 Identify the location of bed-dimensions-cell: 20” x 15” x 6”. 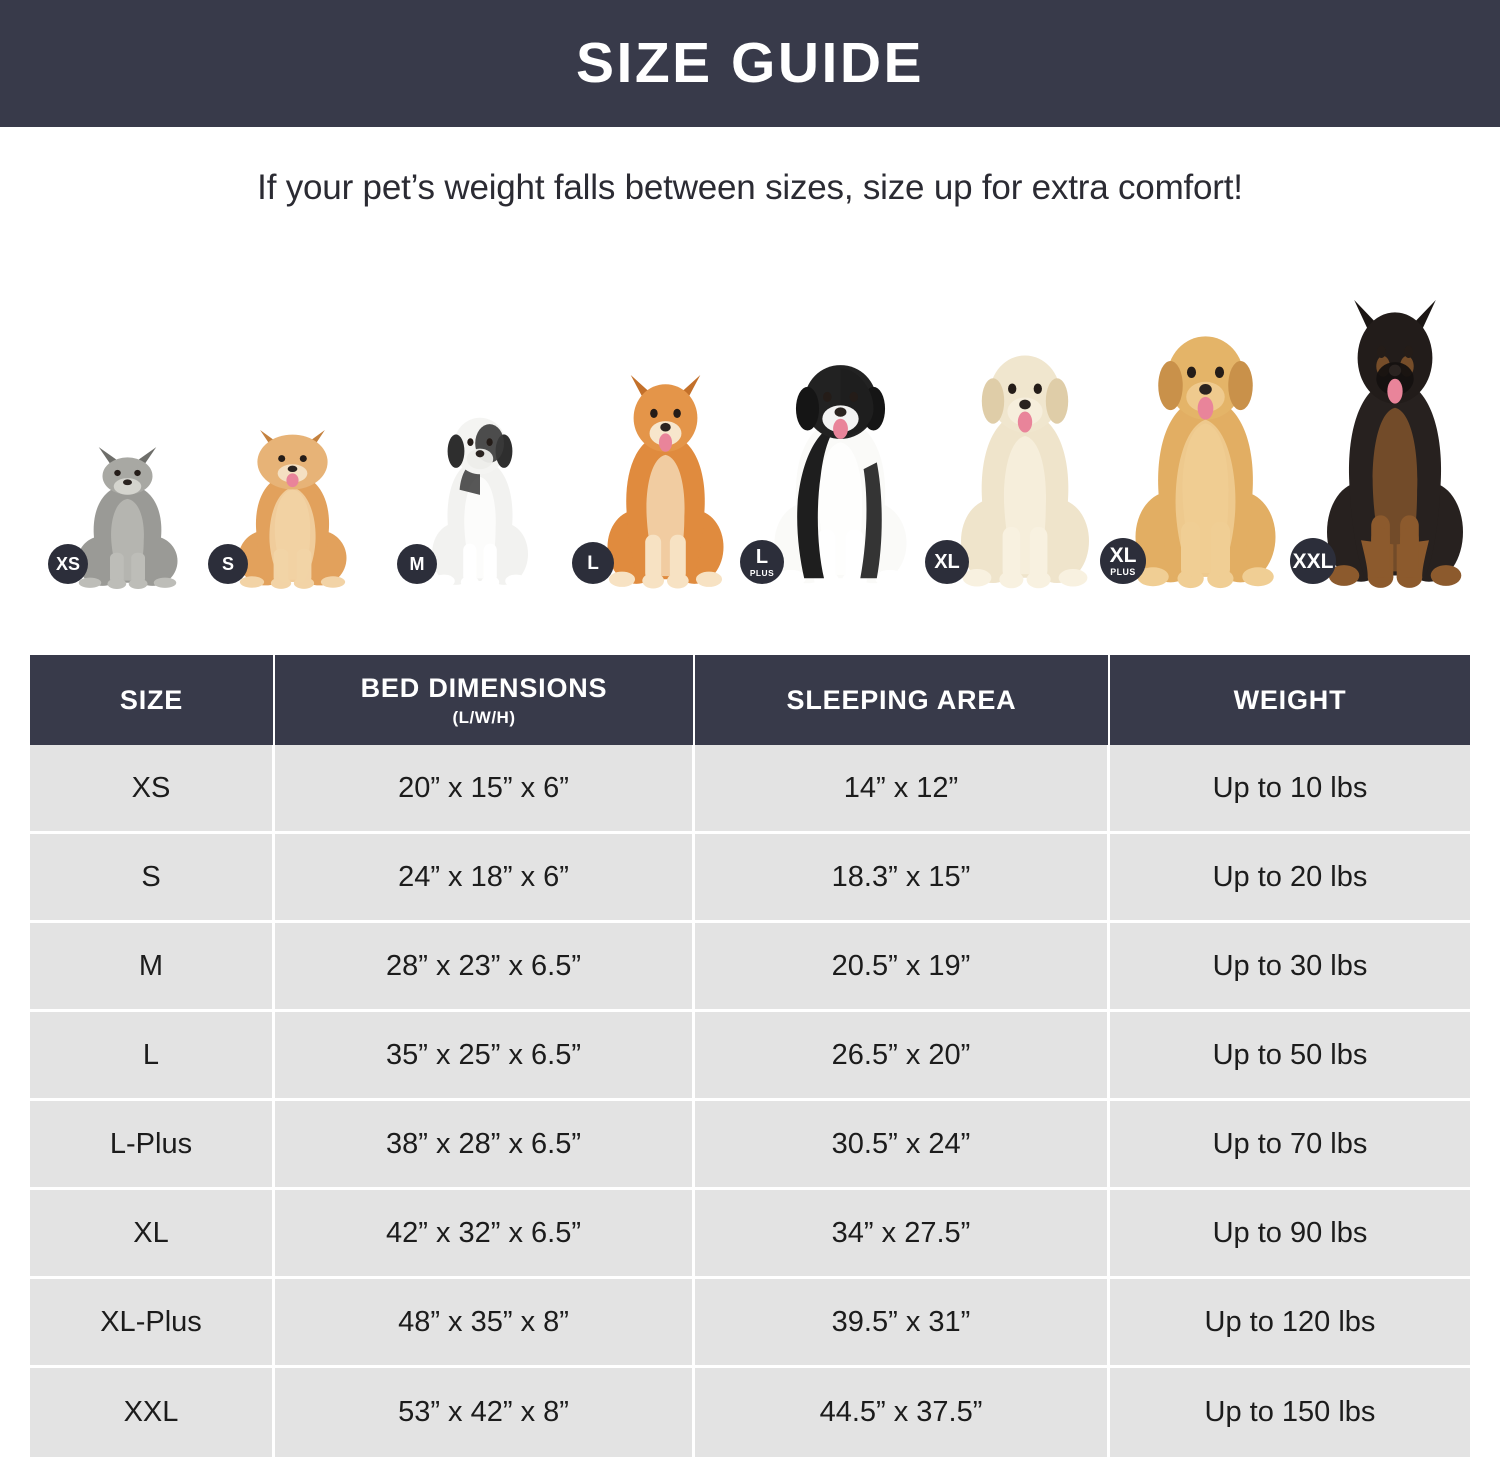
(485, 789).